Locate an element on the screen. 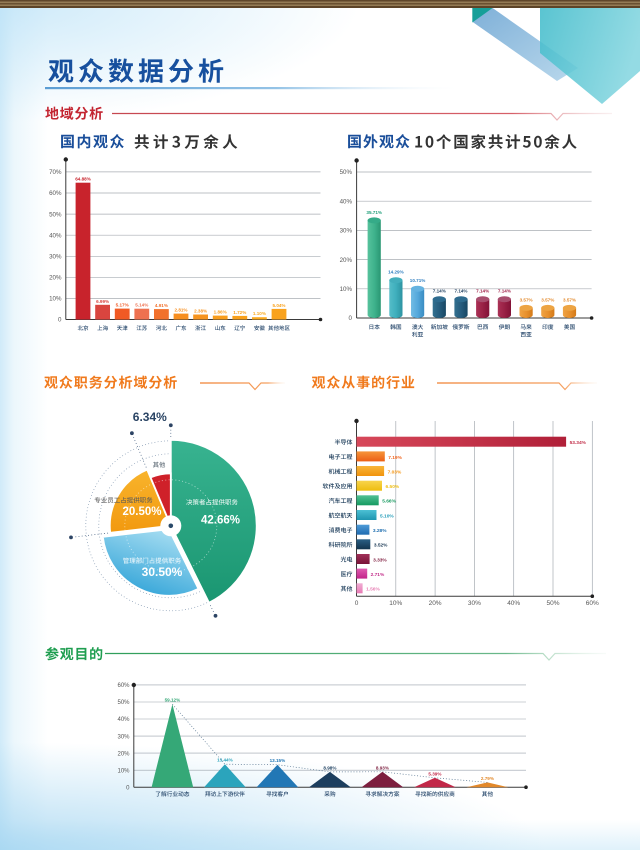 This screenshot has width=640, height=850. svg-text: 7.19% is located at coordinates (395, 458).